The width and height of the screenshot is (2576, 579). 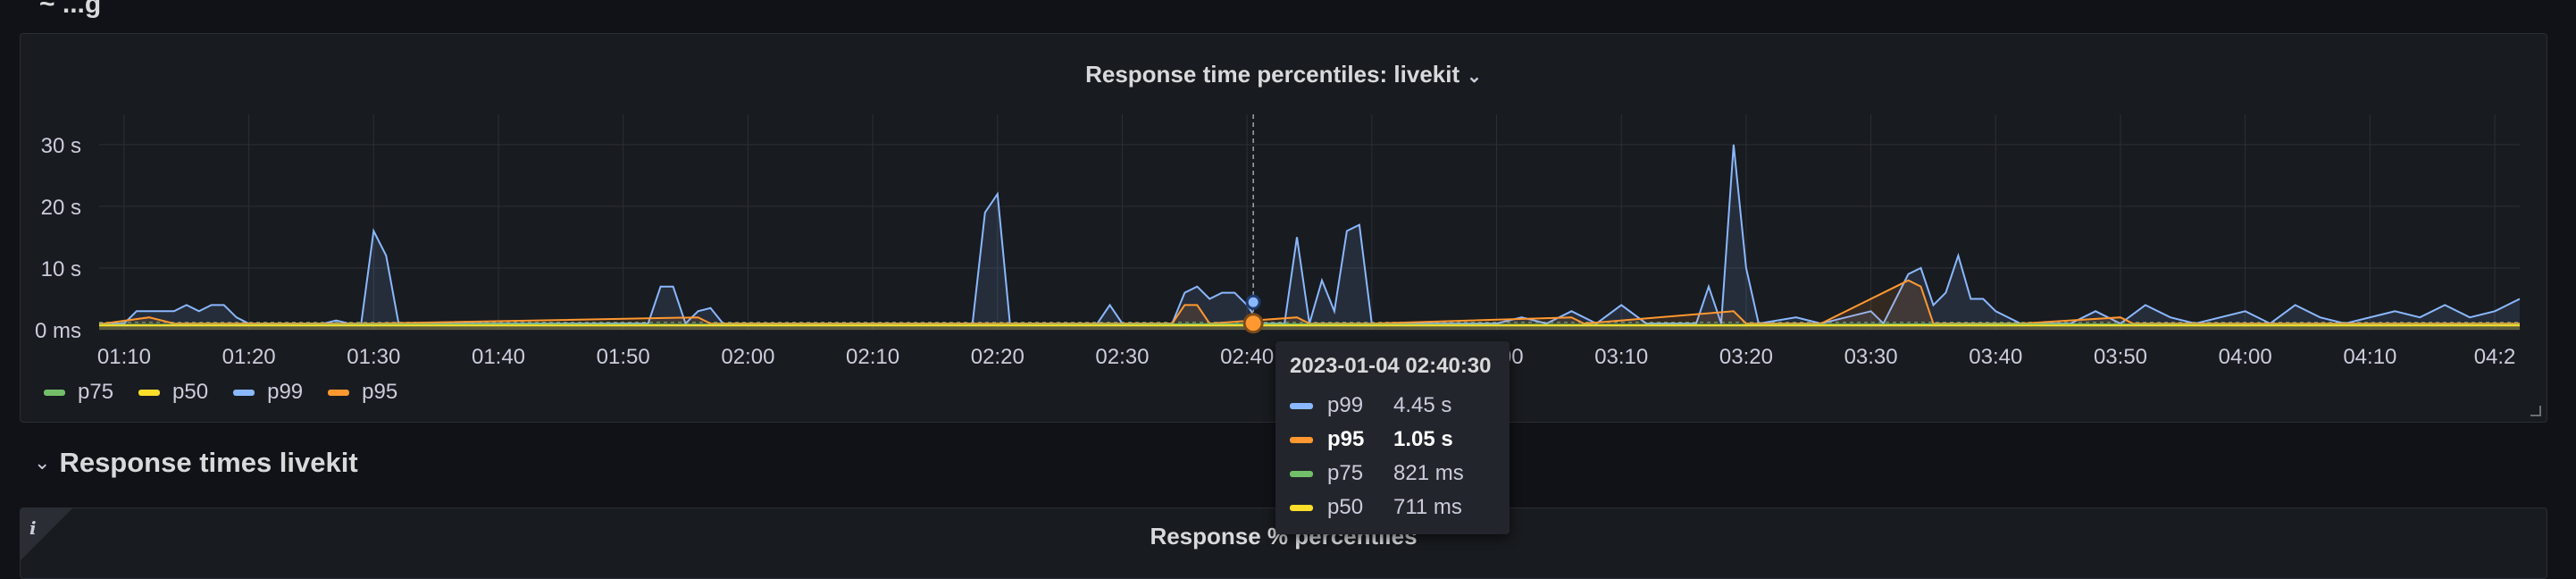 What do you see at coordinates (1621, 357) in the screenshot?
I see `x-tick-label: 03:10` at bounding box center [1621, 357].